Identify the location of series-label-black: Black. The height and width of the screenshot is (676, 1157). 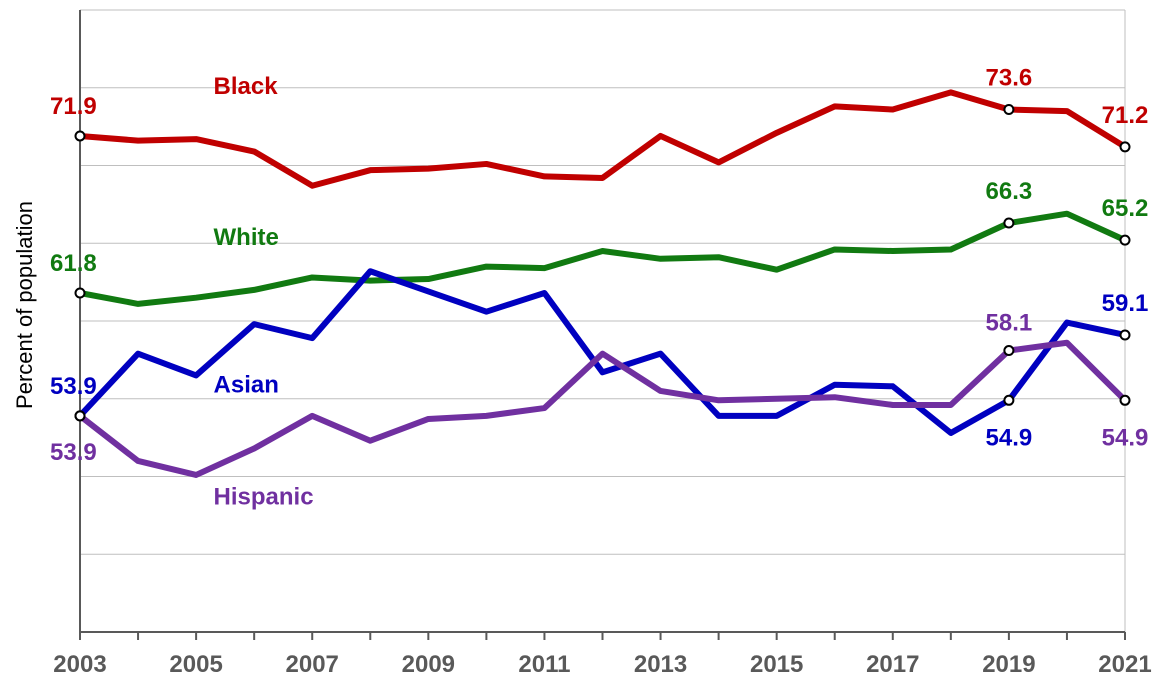
(246, 86).